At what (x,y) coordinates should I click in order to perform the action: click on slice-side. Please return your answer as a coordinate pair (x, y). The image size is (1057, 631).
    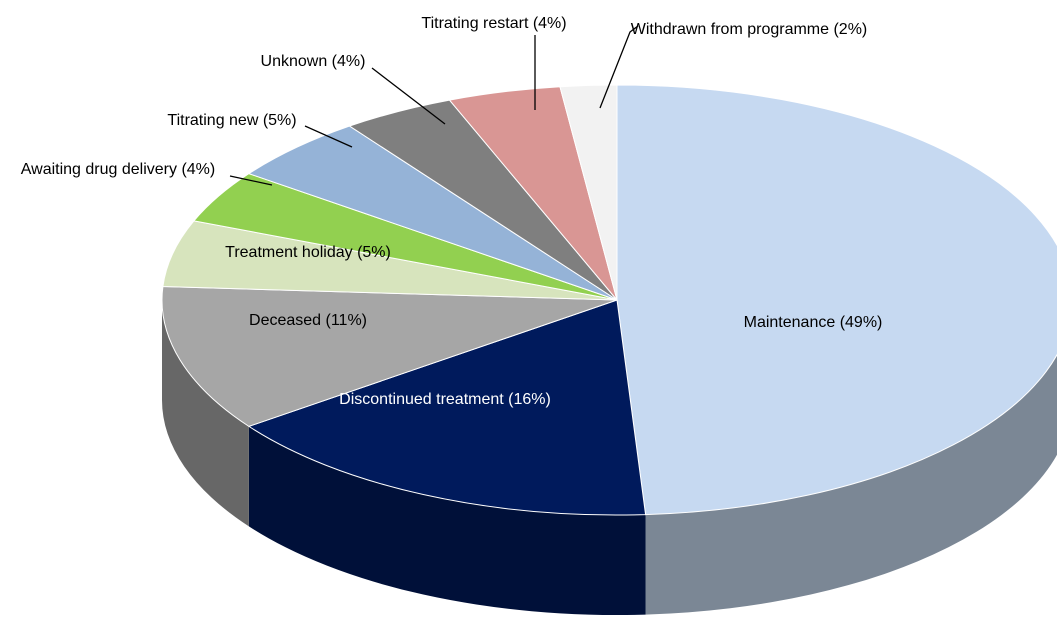
    Looking at the image, I should click on (205, 413).